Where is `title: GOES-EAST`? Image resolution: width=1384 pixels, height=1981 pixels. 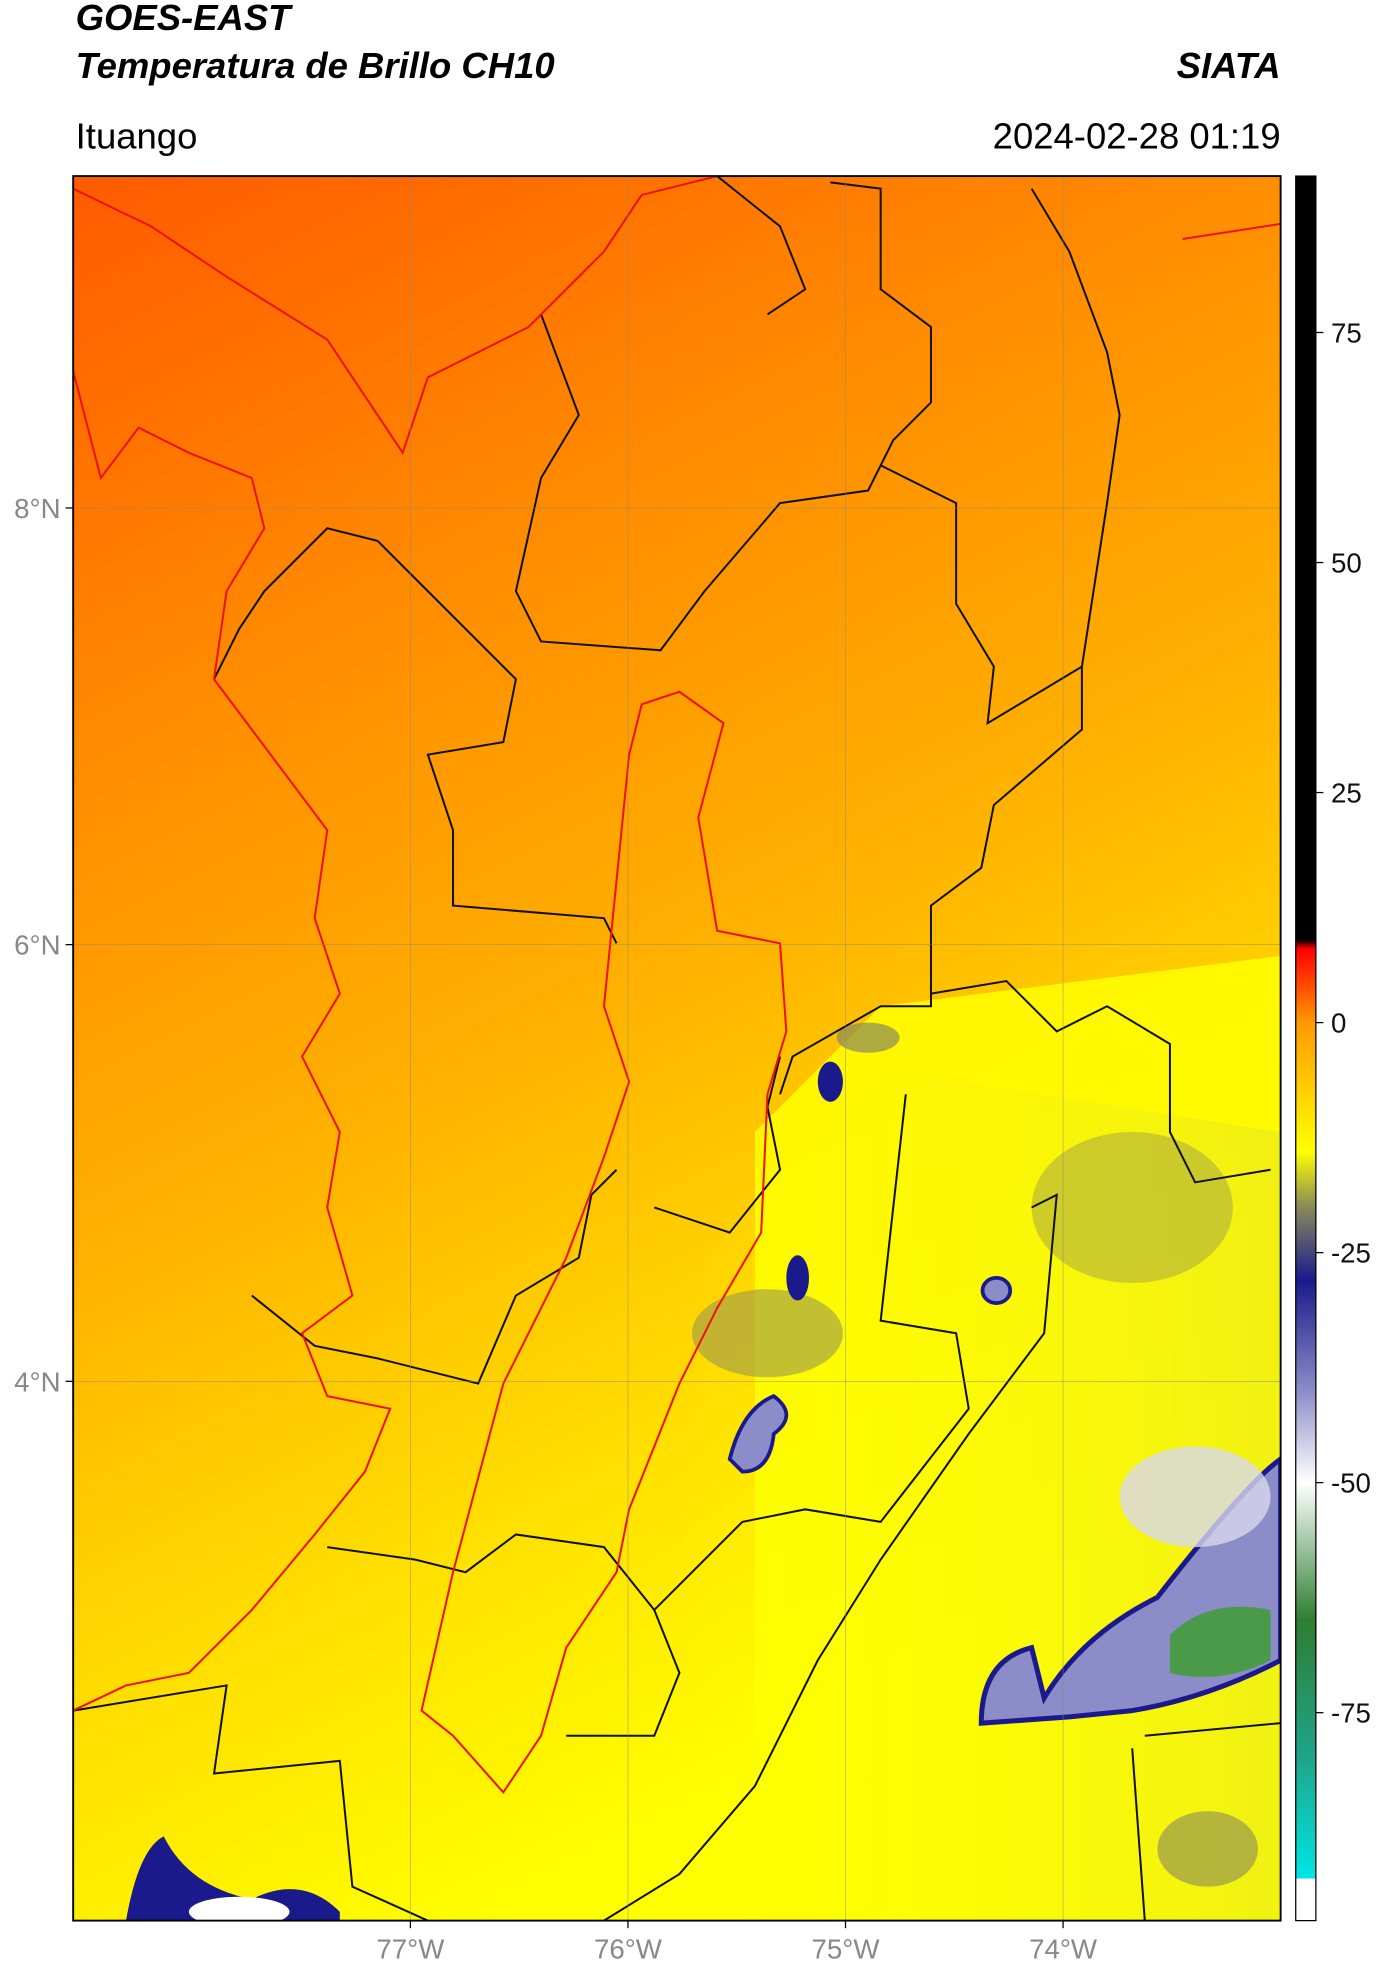
title: GOES-EAST is located at coordinates (185, 19).